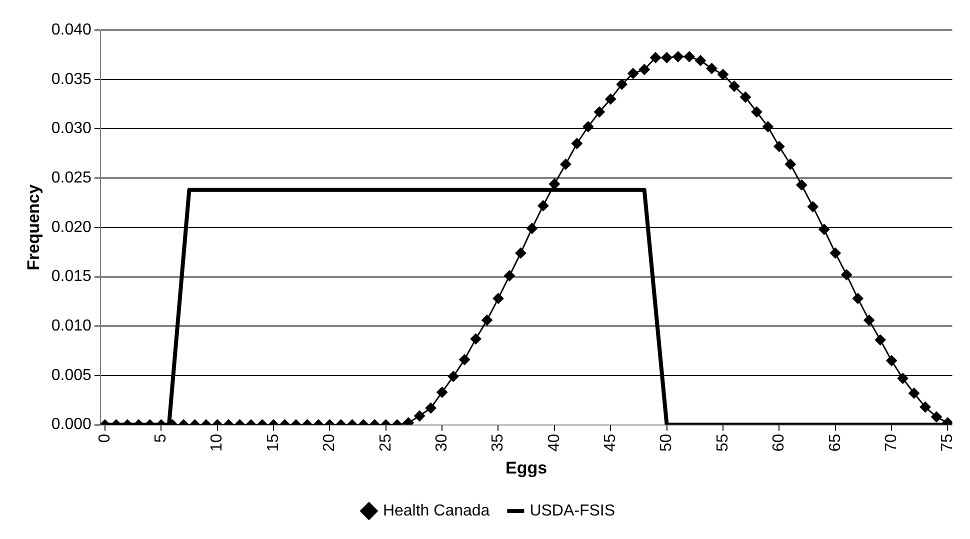  What do you see at coordinates (33, 227) in the screenshot?
I see `y-axis-title: Frequency` at bounding box center [33, 227].